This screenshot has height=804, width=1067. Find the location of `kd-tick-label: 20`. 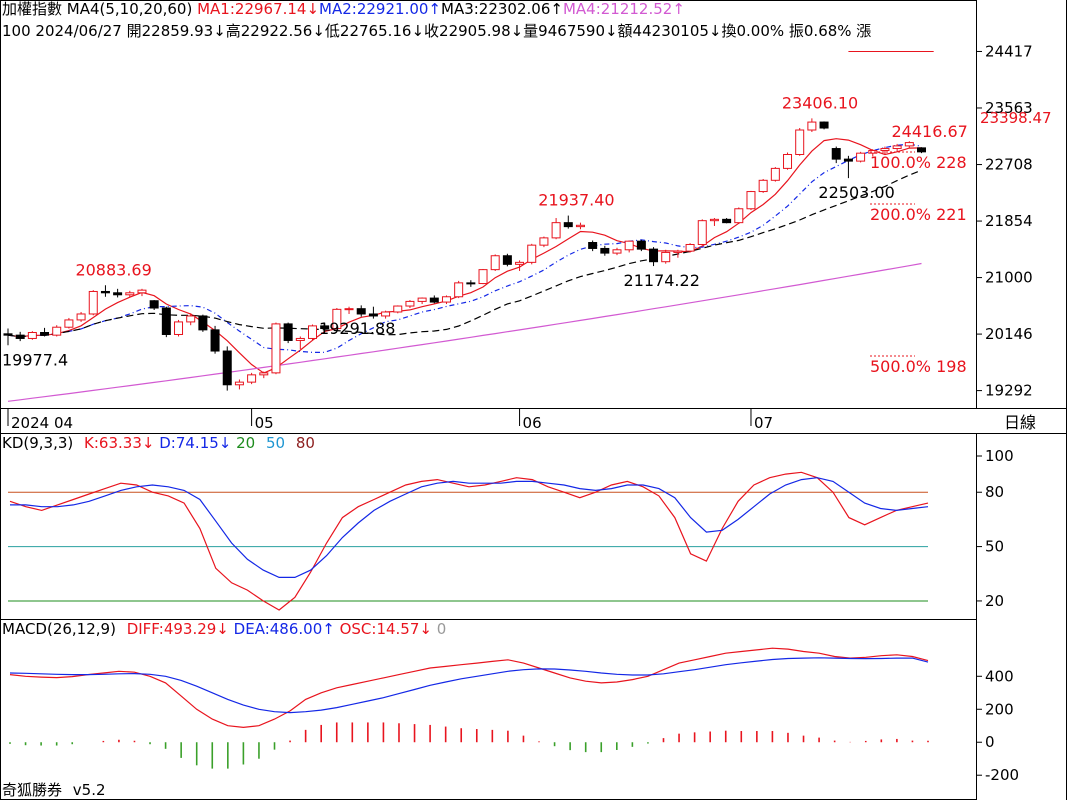

kd-tick-label: 20 is located at coordinates (994, 601).